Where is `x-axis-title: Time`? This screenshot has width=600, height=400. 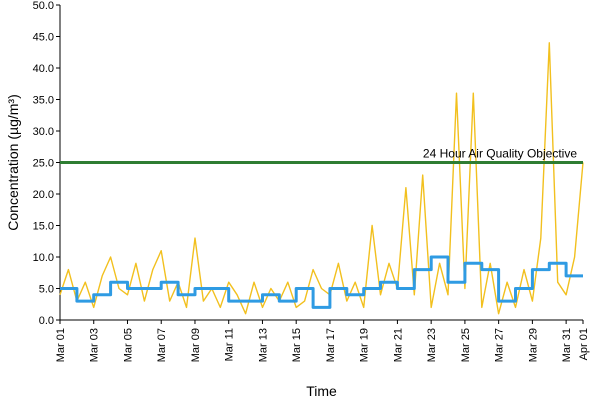 x-axis-title: Time is located at coordinates (321, 391).